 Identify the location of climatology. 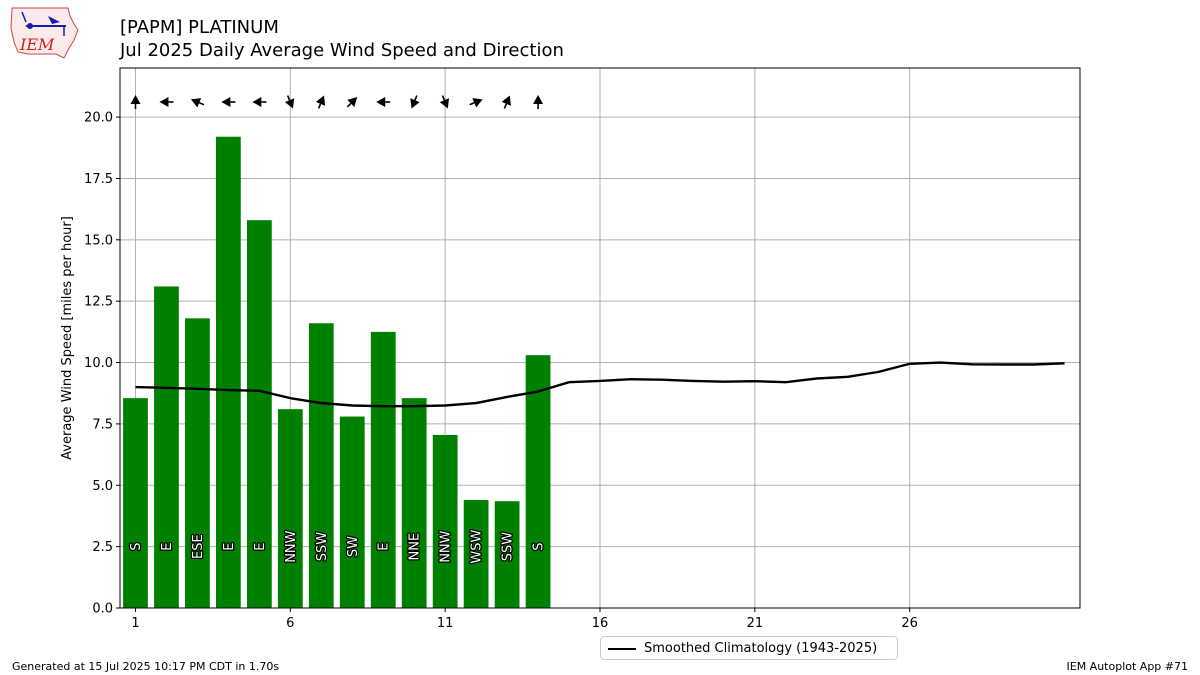
(600, 384).